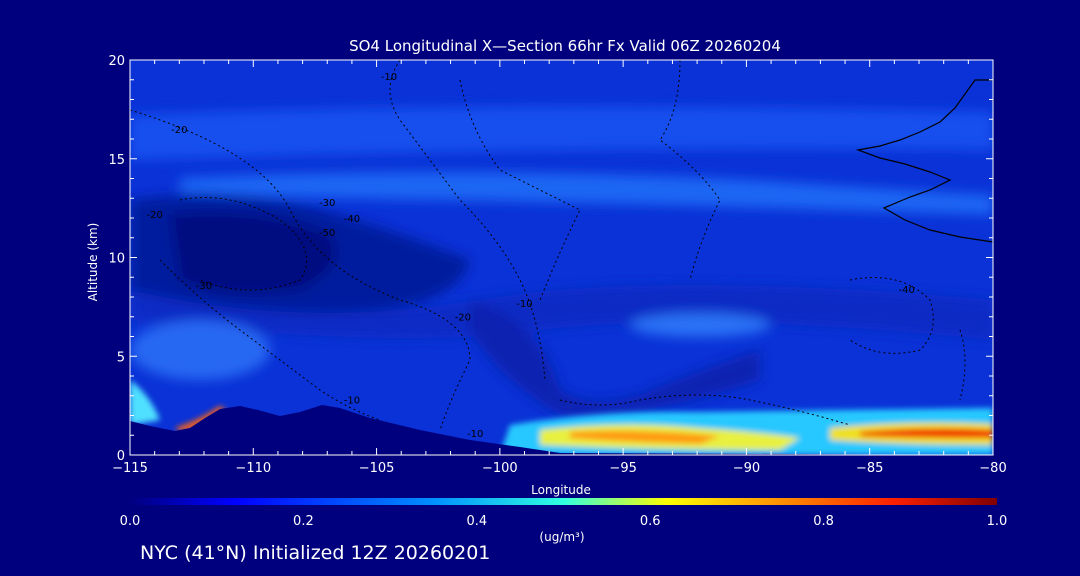 The height and width of the screenshot is (576, 1080). Describe the element at coordinates (93, 262) in the screenshot. I see `y-axis-label: Altitude (km)` at that location.